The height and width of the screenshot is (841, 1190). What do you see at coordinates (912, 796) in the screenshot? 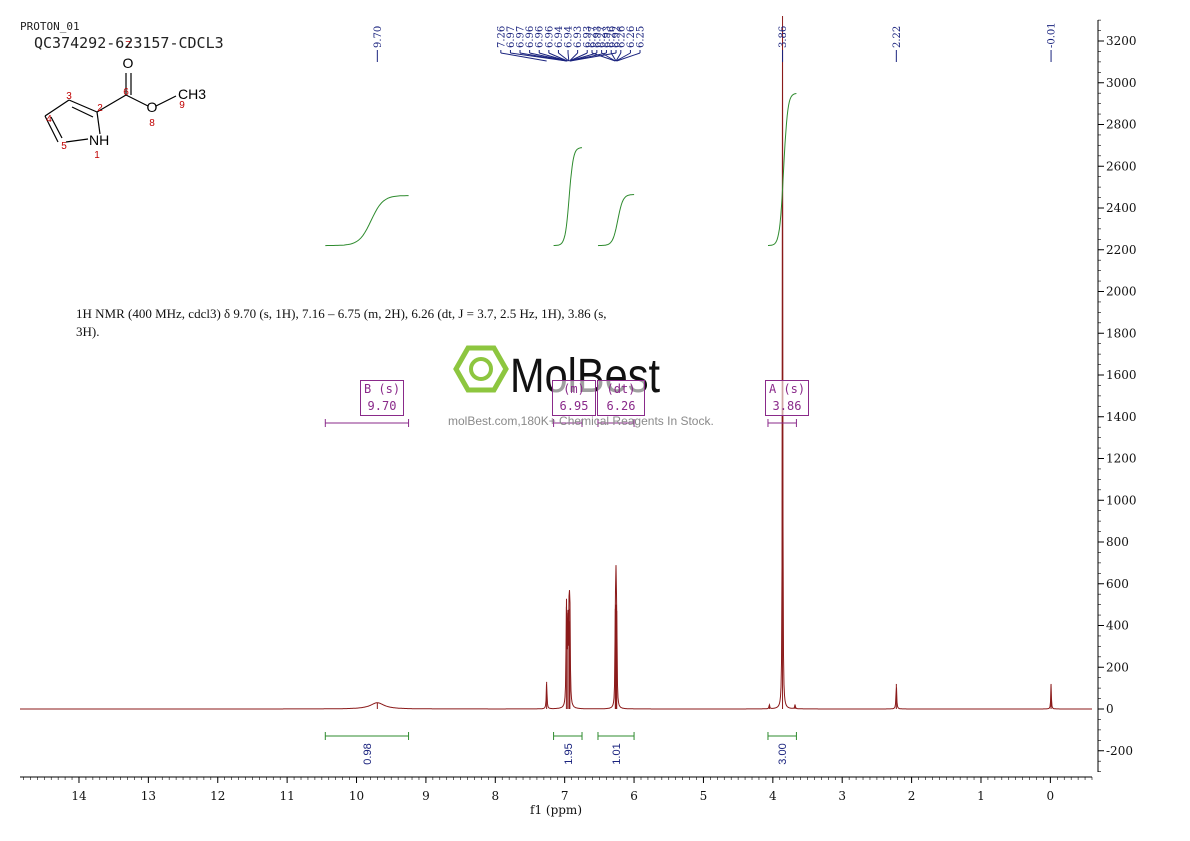
I see `x-tick-label: 2` at bounding box center [912, 796].